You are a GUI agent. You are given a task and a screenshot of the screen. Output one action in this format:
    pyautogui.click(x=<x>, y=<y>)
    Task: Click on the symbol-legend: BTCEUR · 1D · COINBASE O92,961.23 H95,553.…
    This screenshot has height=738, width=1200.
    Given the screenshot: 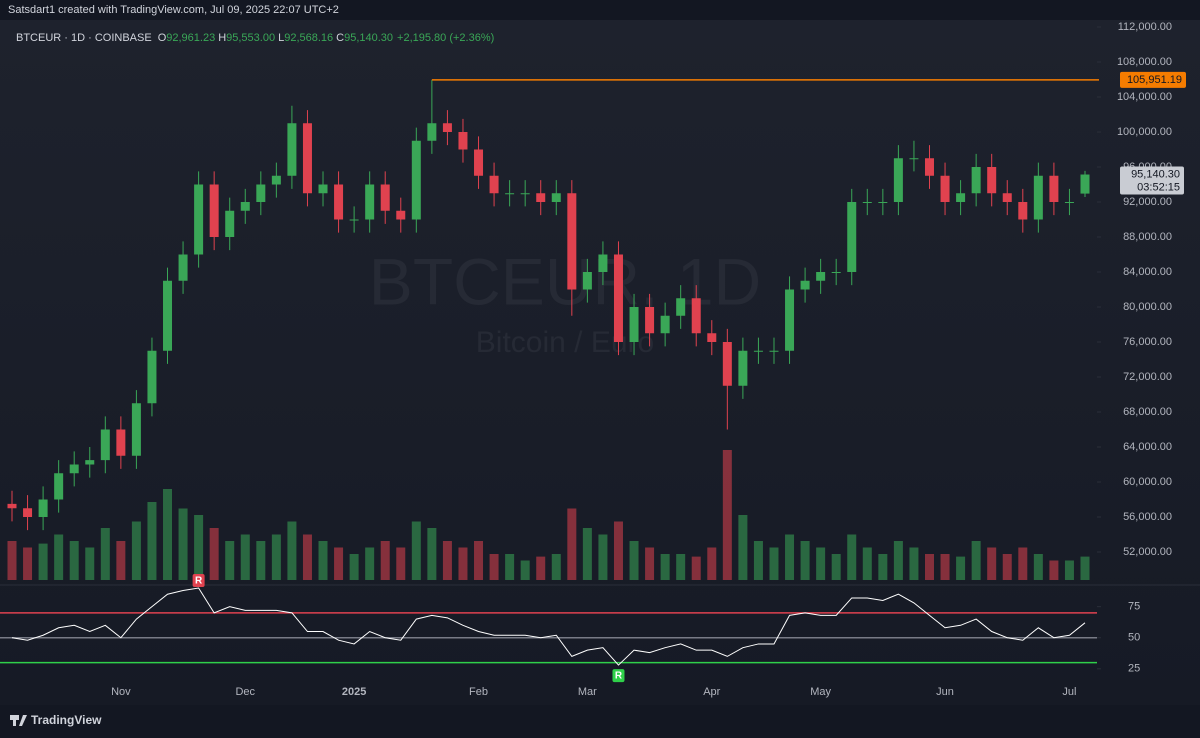 What is the action you would take?
    pyautogui.click(x=255, y=38)
    